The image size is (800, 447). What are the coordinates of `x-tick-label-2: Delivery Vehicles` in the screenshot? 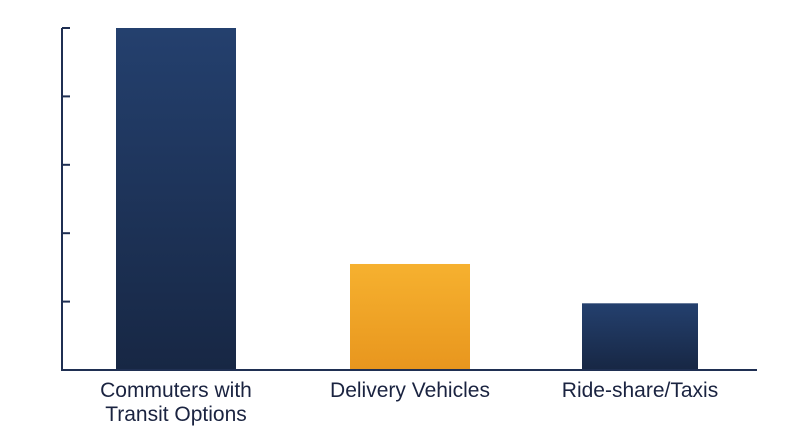 It's located at (410, 390).